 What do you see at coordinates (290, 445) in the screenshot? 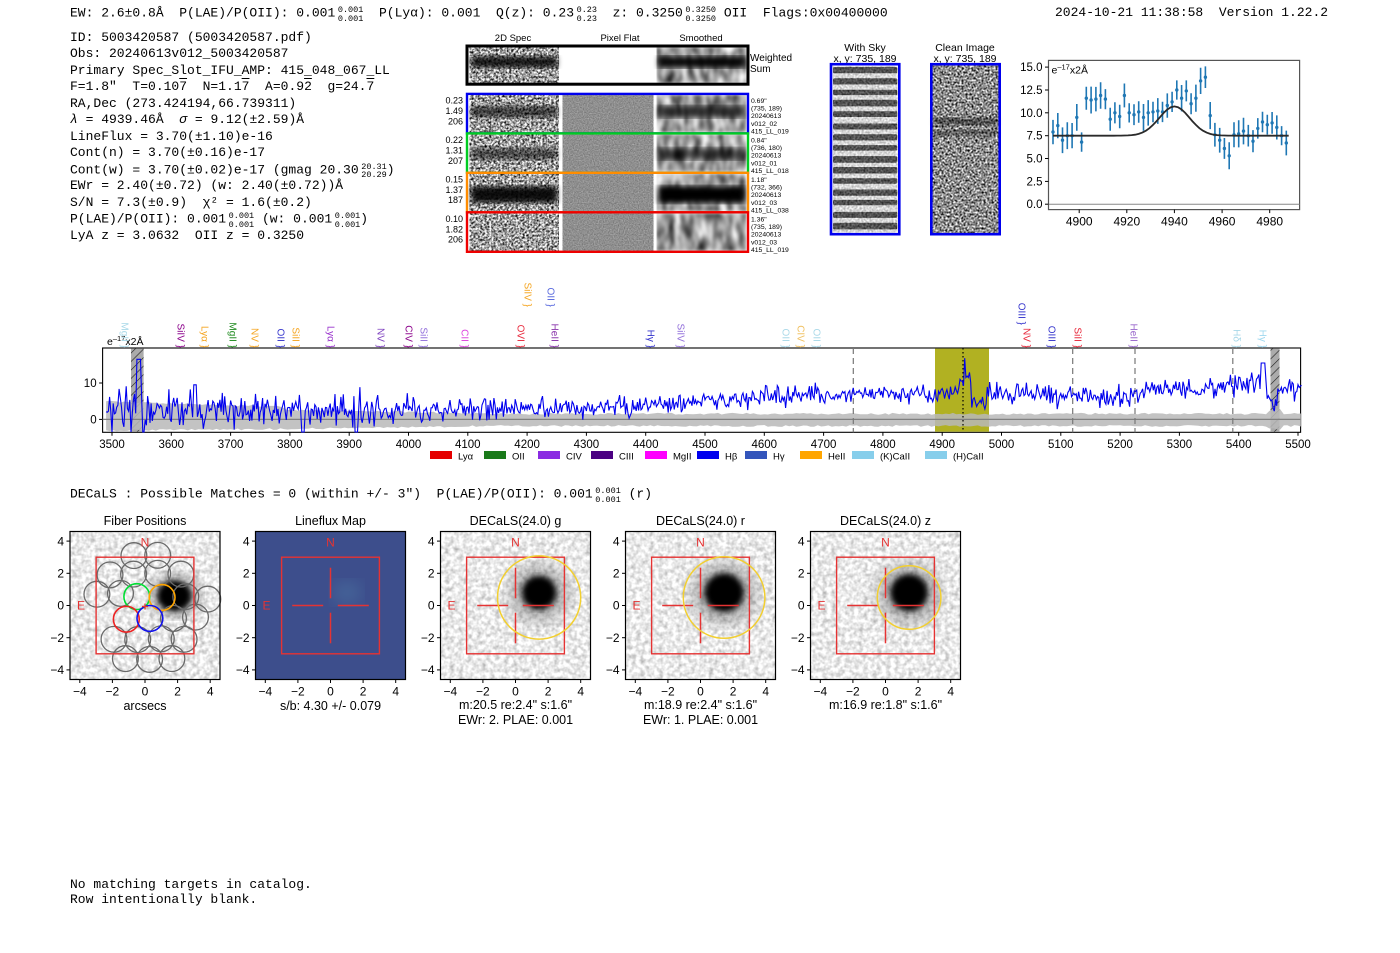
I see `svg-text: 3800` at bounding box center [290, 445].